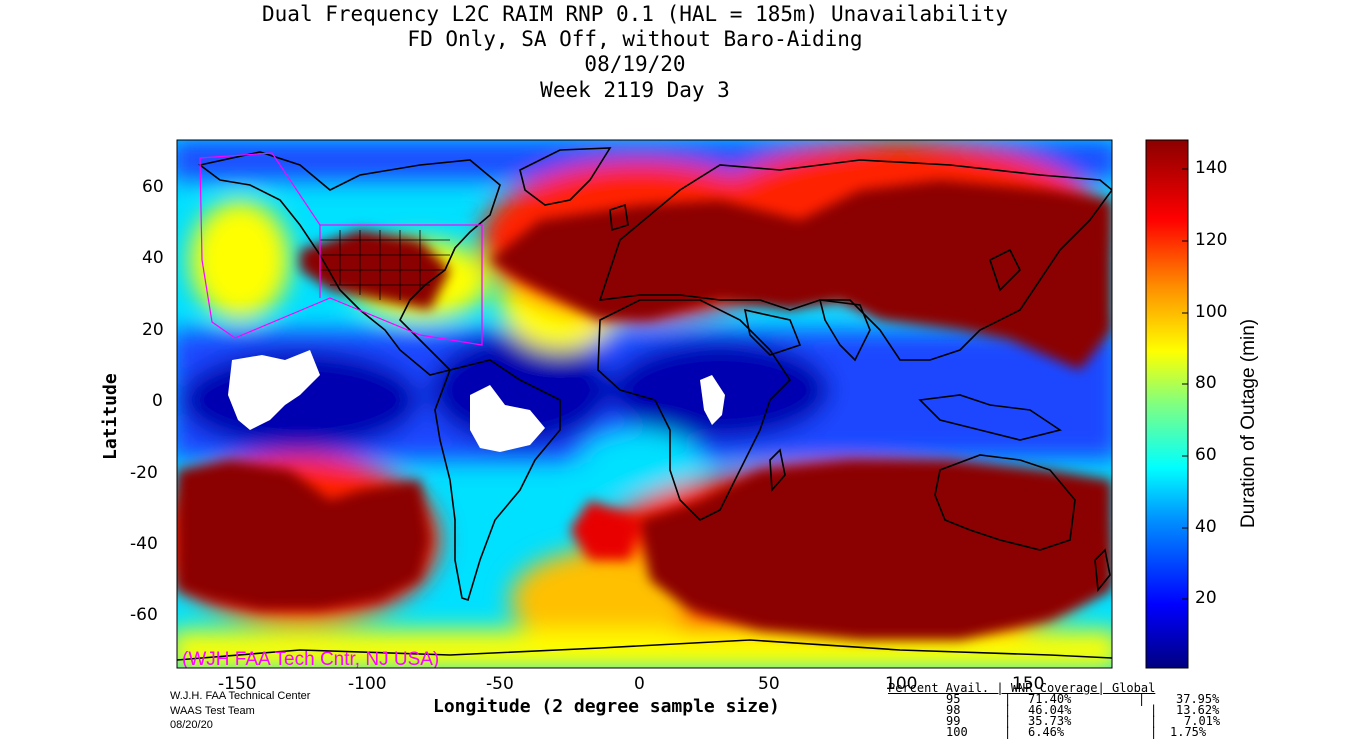 The height and width of the screenshot is (750, 1350). What do you see at coordinates (144, 473) in the screenshot?
I see `y-tick-label: -20` at bounding box center [144, 473].